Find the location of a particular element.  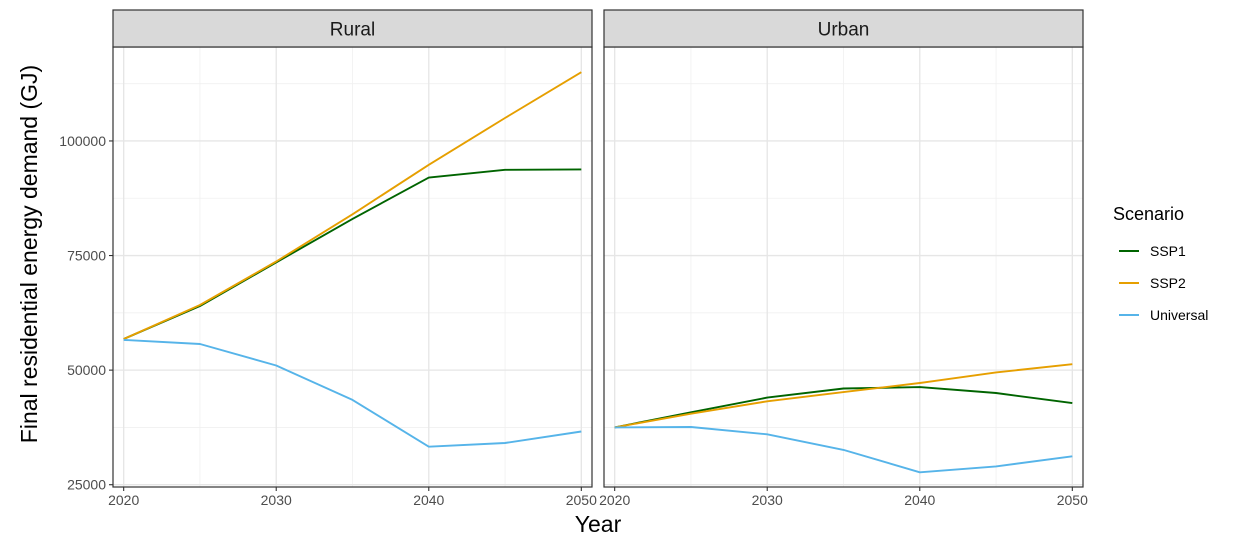

y-axis-ticks: 25000 50000 75000 100000 is located at coordinates (86, 313).